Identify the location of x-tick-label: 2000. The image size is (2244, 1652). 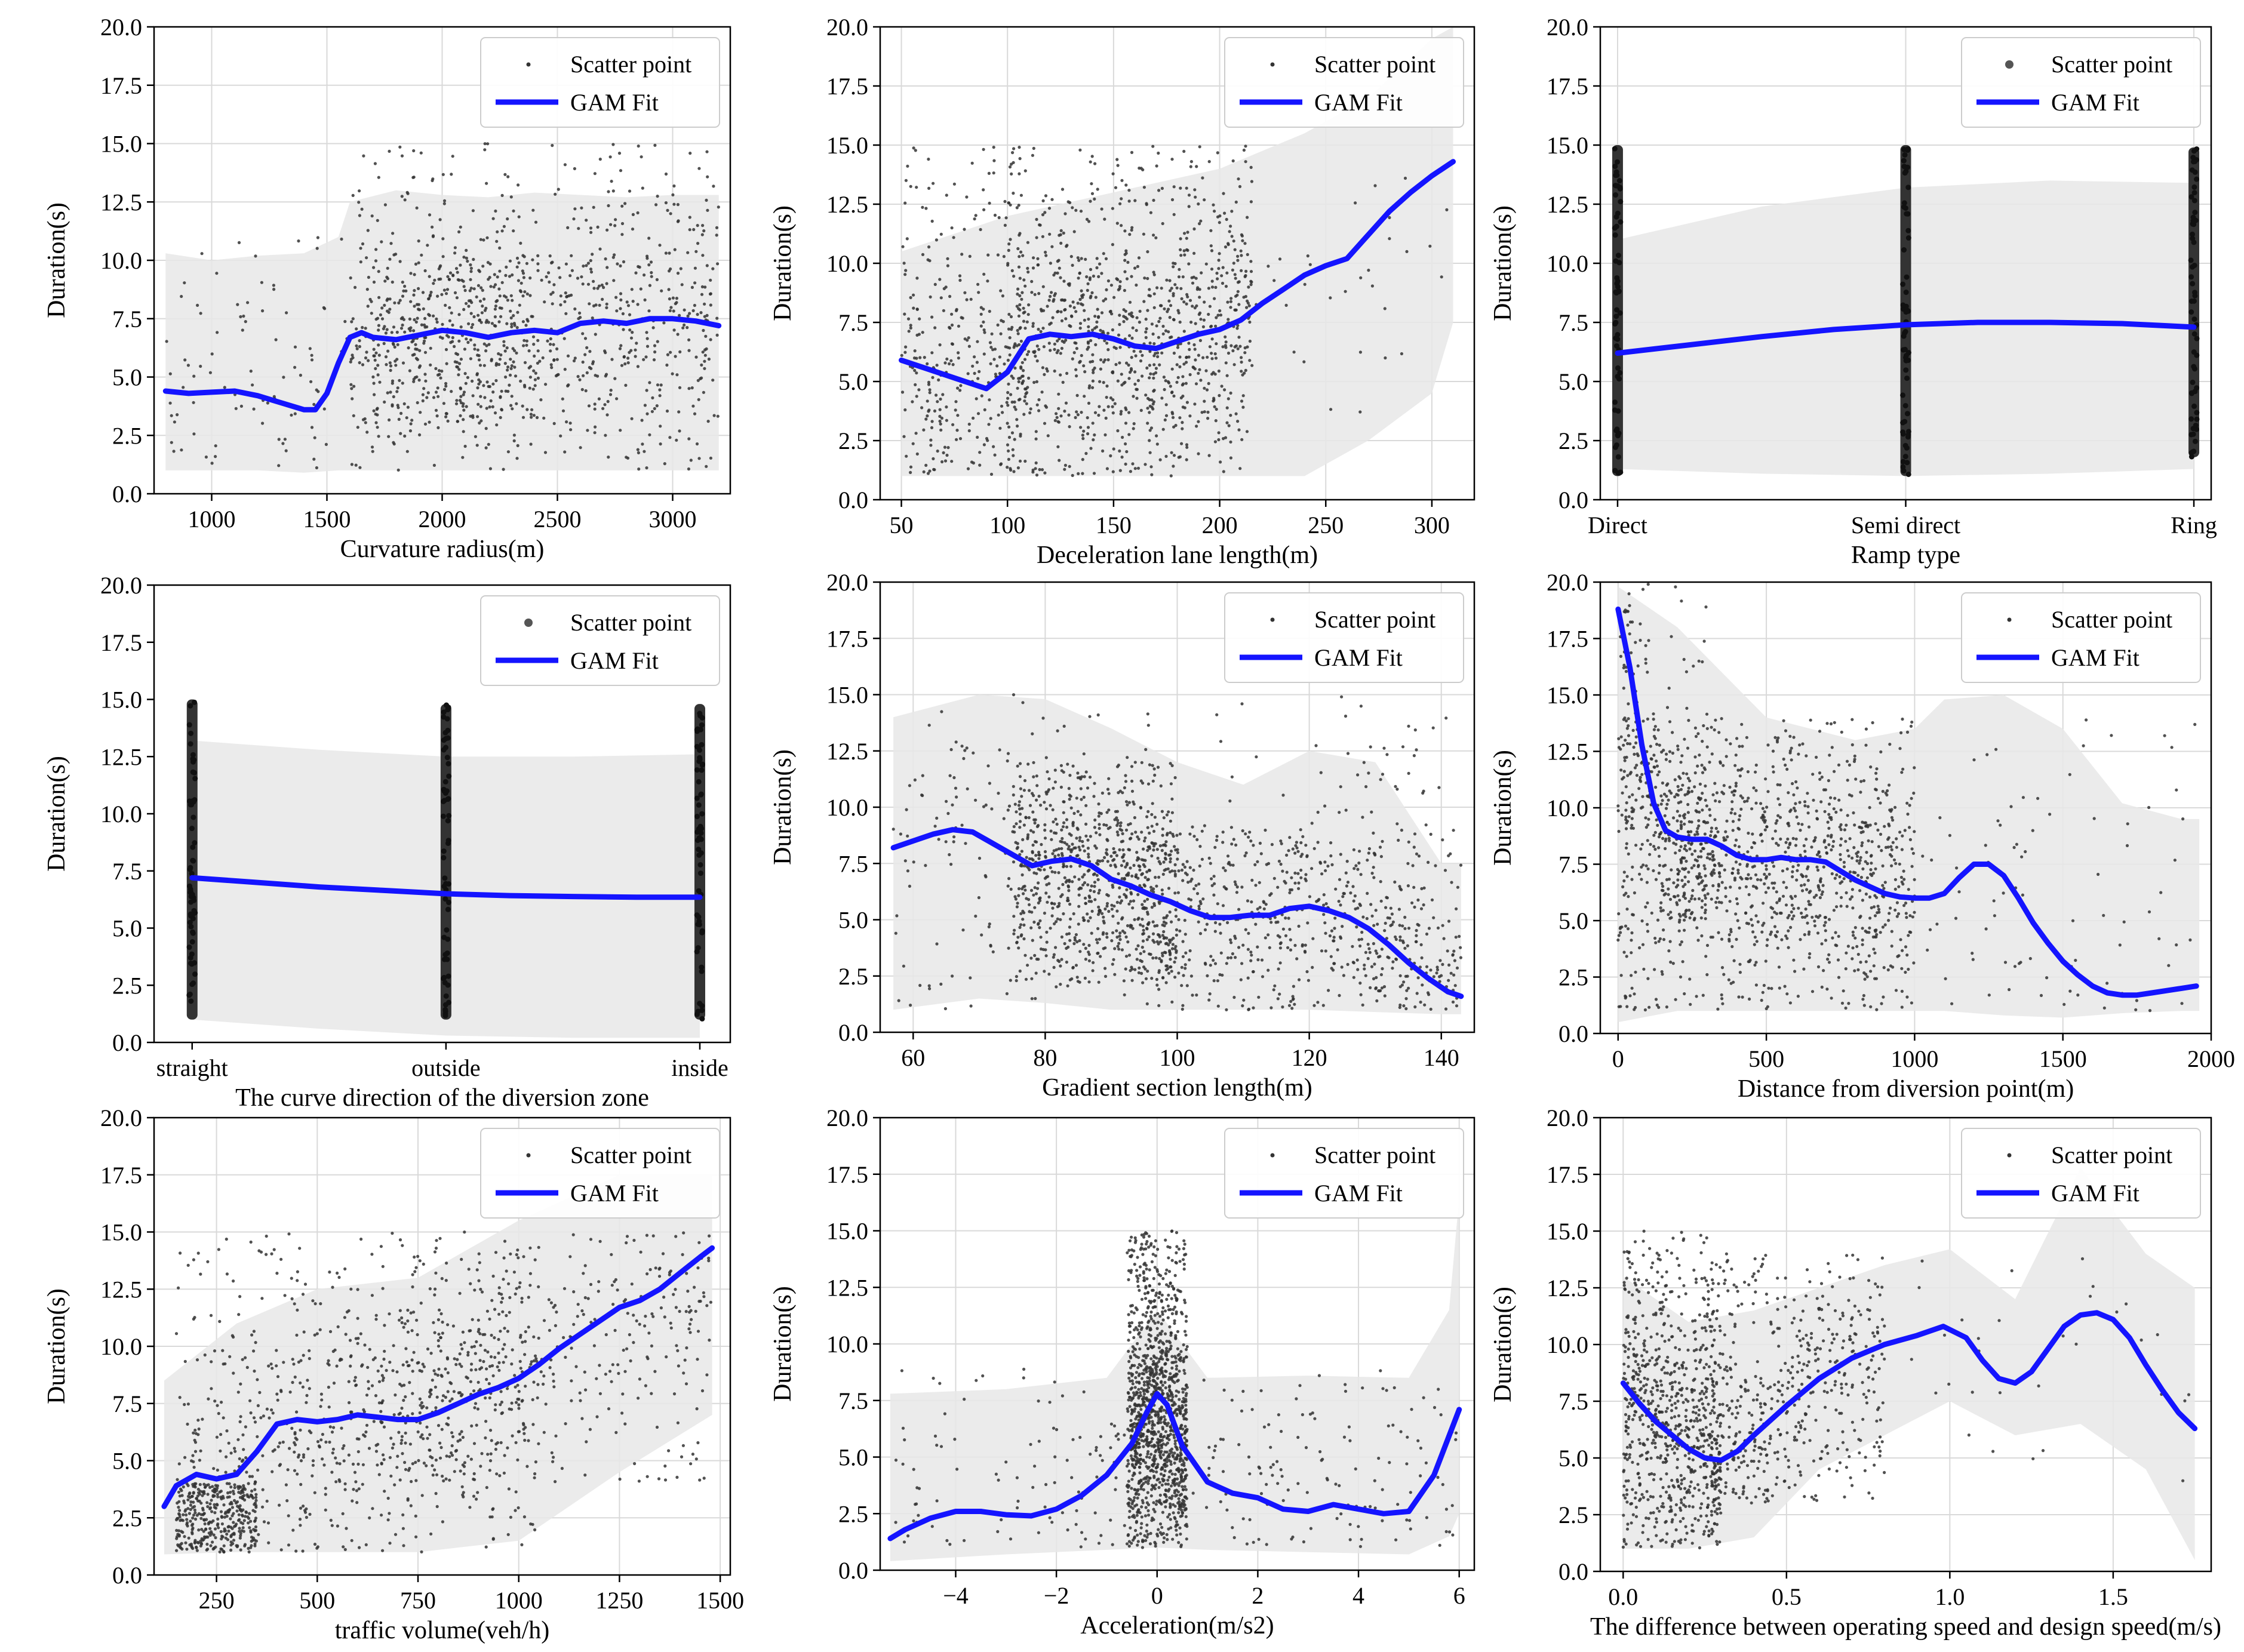
(443, 519).